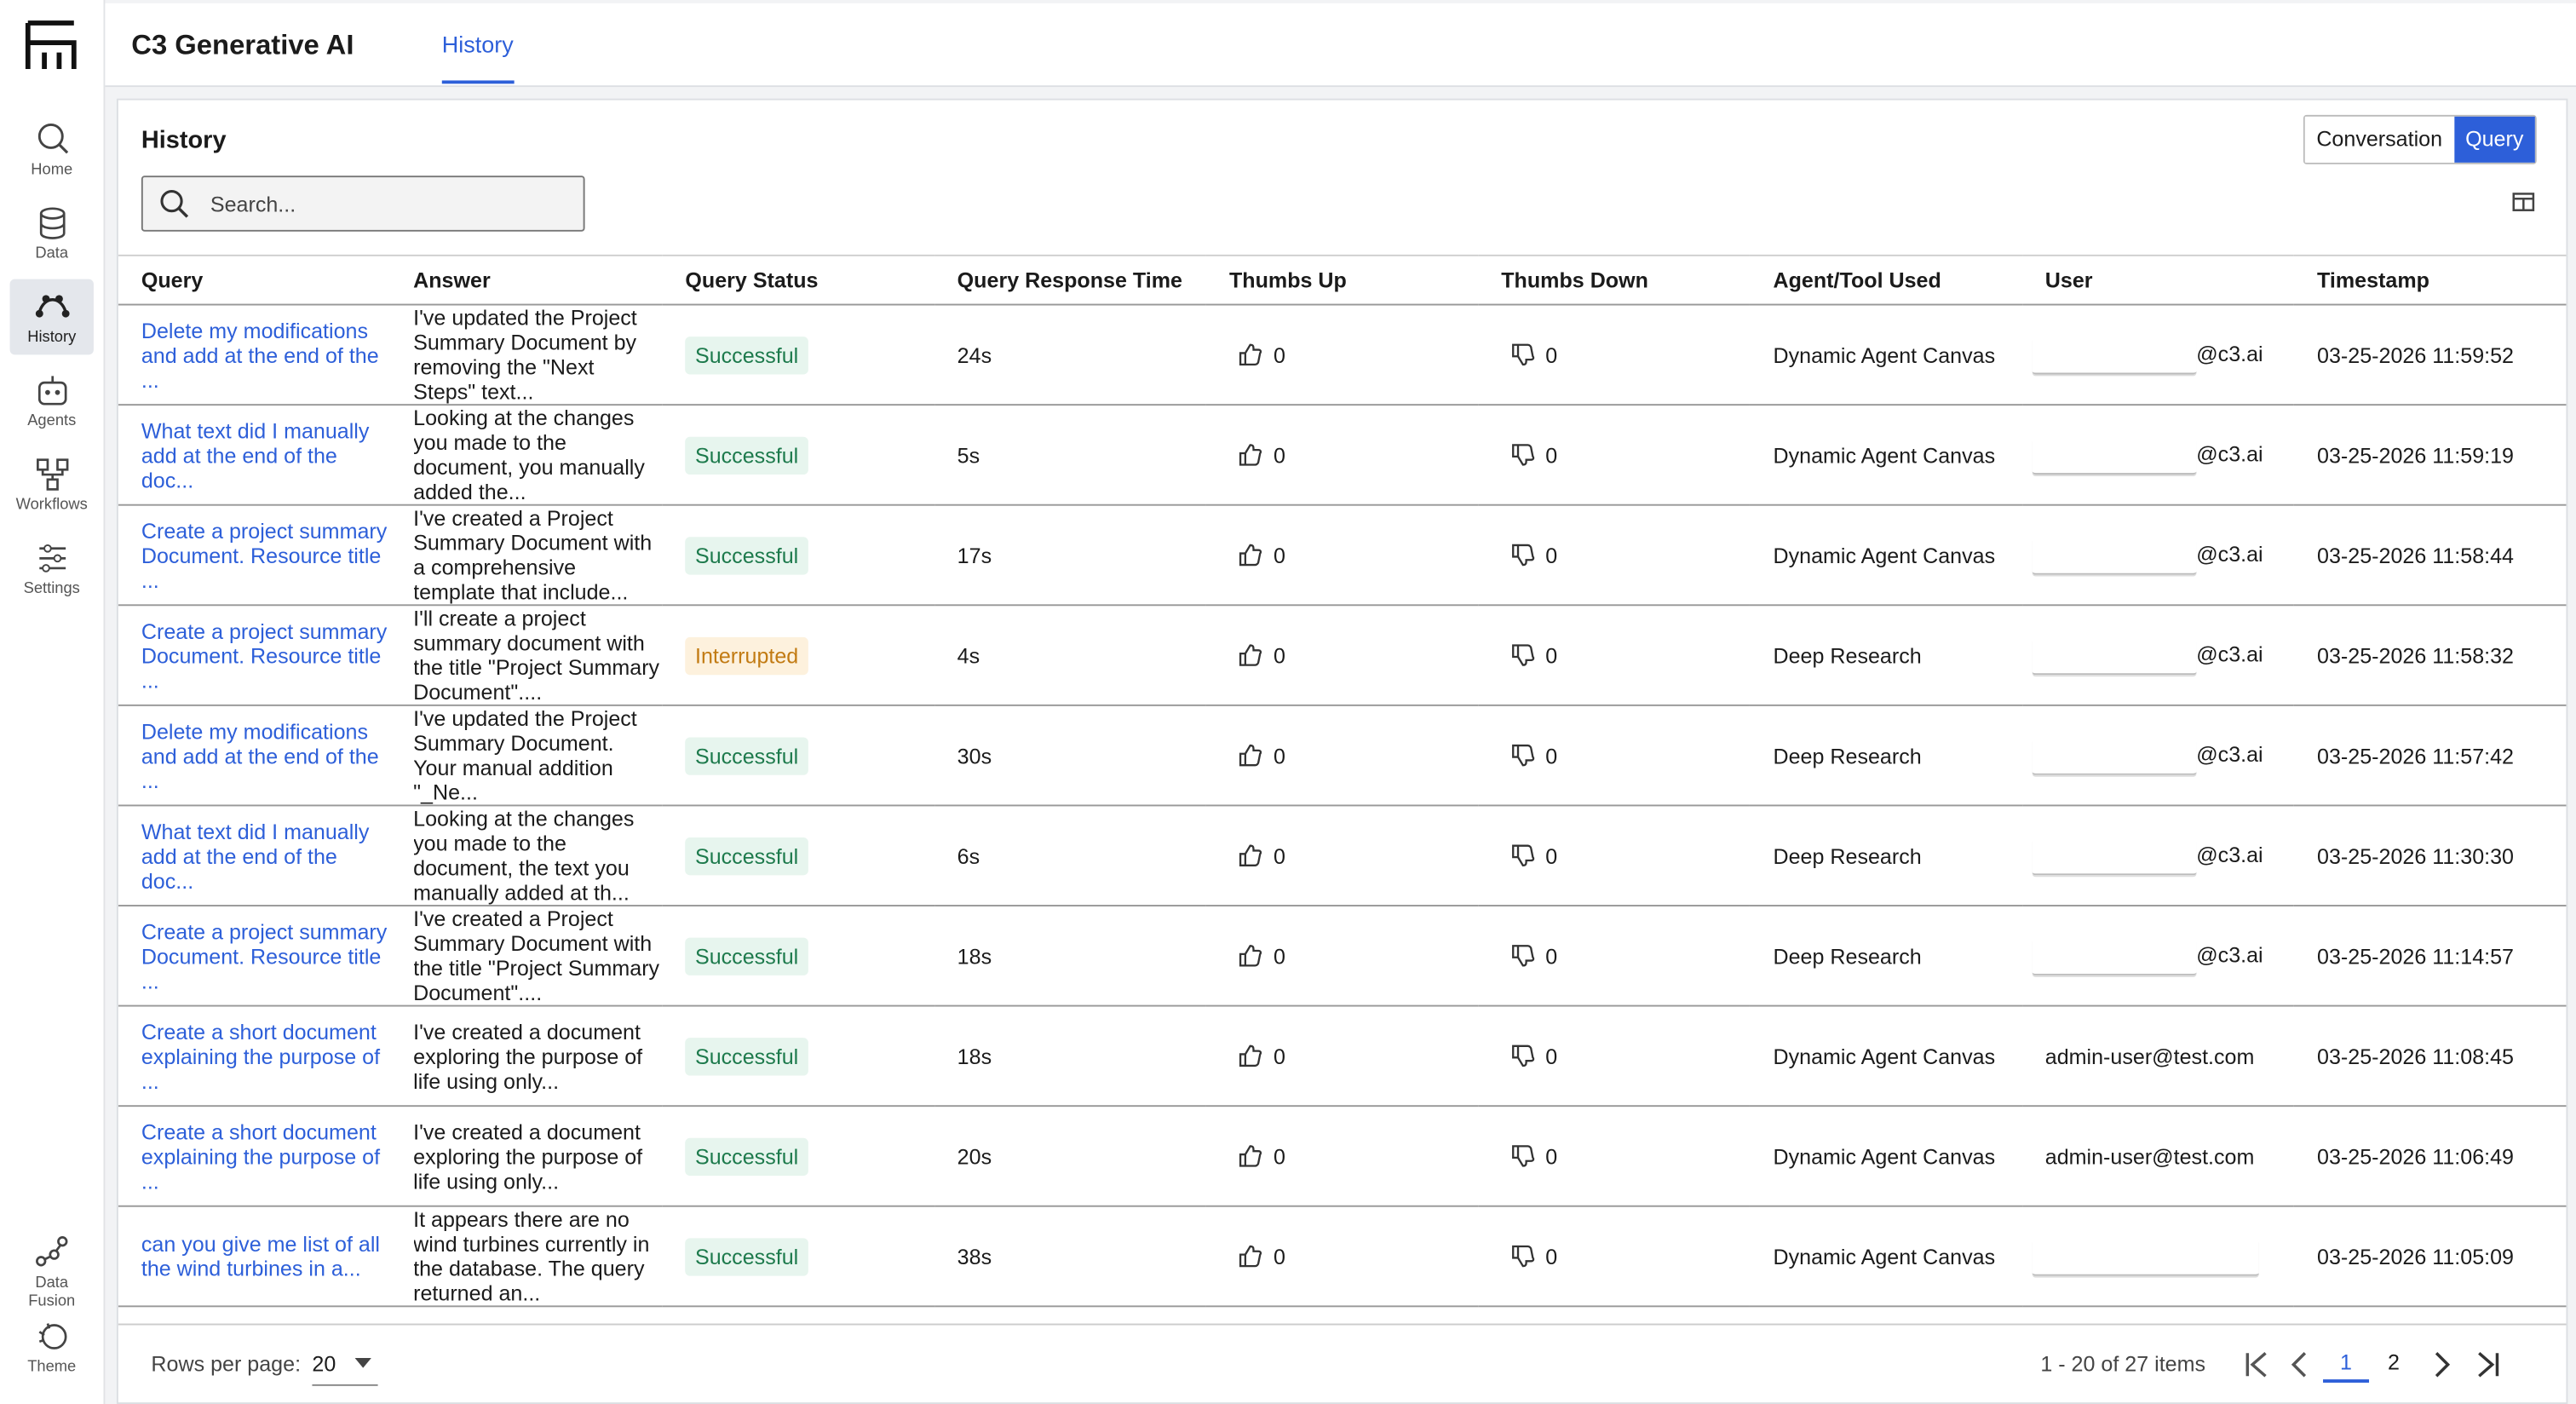 The height and width of the screenshot is (1404, 2576). Describe the element at coordinates (52, 484) in the screenshot. I see `nav-item: Workflows` at that location.